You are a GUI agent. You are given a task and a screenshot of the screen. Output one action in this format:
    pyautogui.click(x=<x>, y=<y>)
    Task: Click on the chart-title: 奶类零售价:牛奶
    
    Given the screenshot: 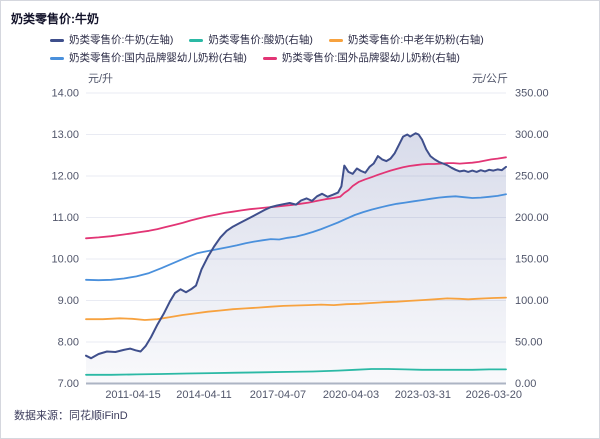 What is the action you would take?
    pyautogui.click(x=55, y=19)
    